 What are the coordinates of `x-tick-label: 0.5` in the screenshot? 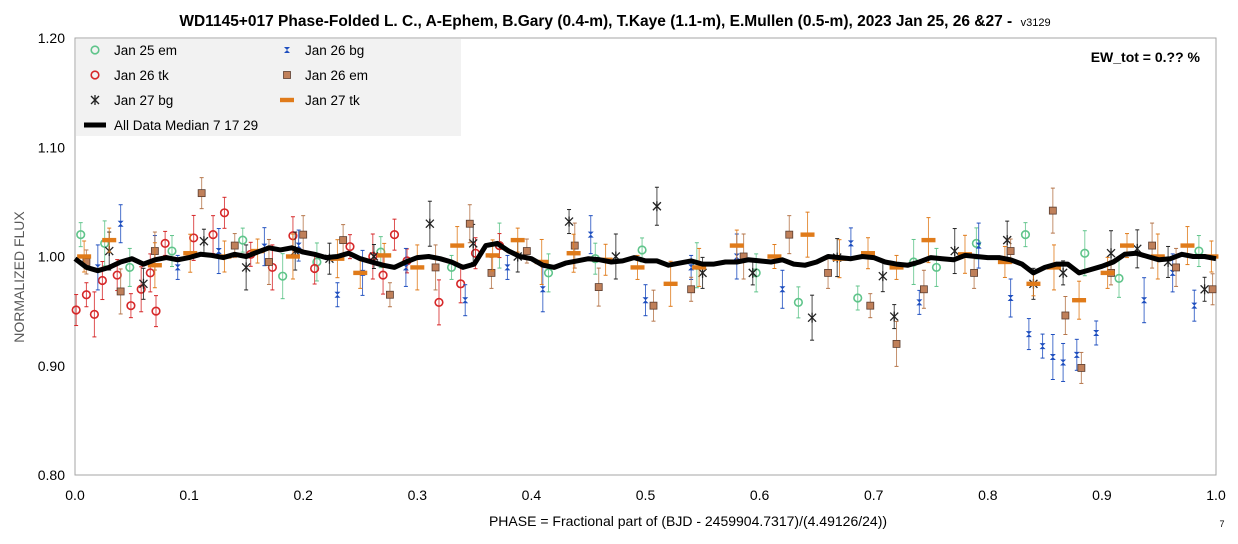 It's located at (646, 495).